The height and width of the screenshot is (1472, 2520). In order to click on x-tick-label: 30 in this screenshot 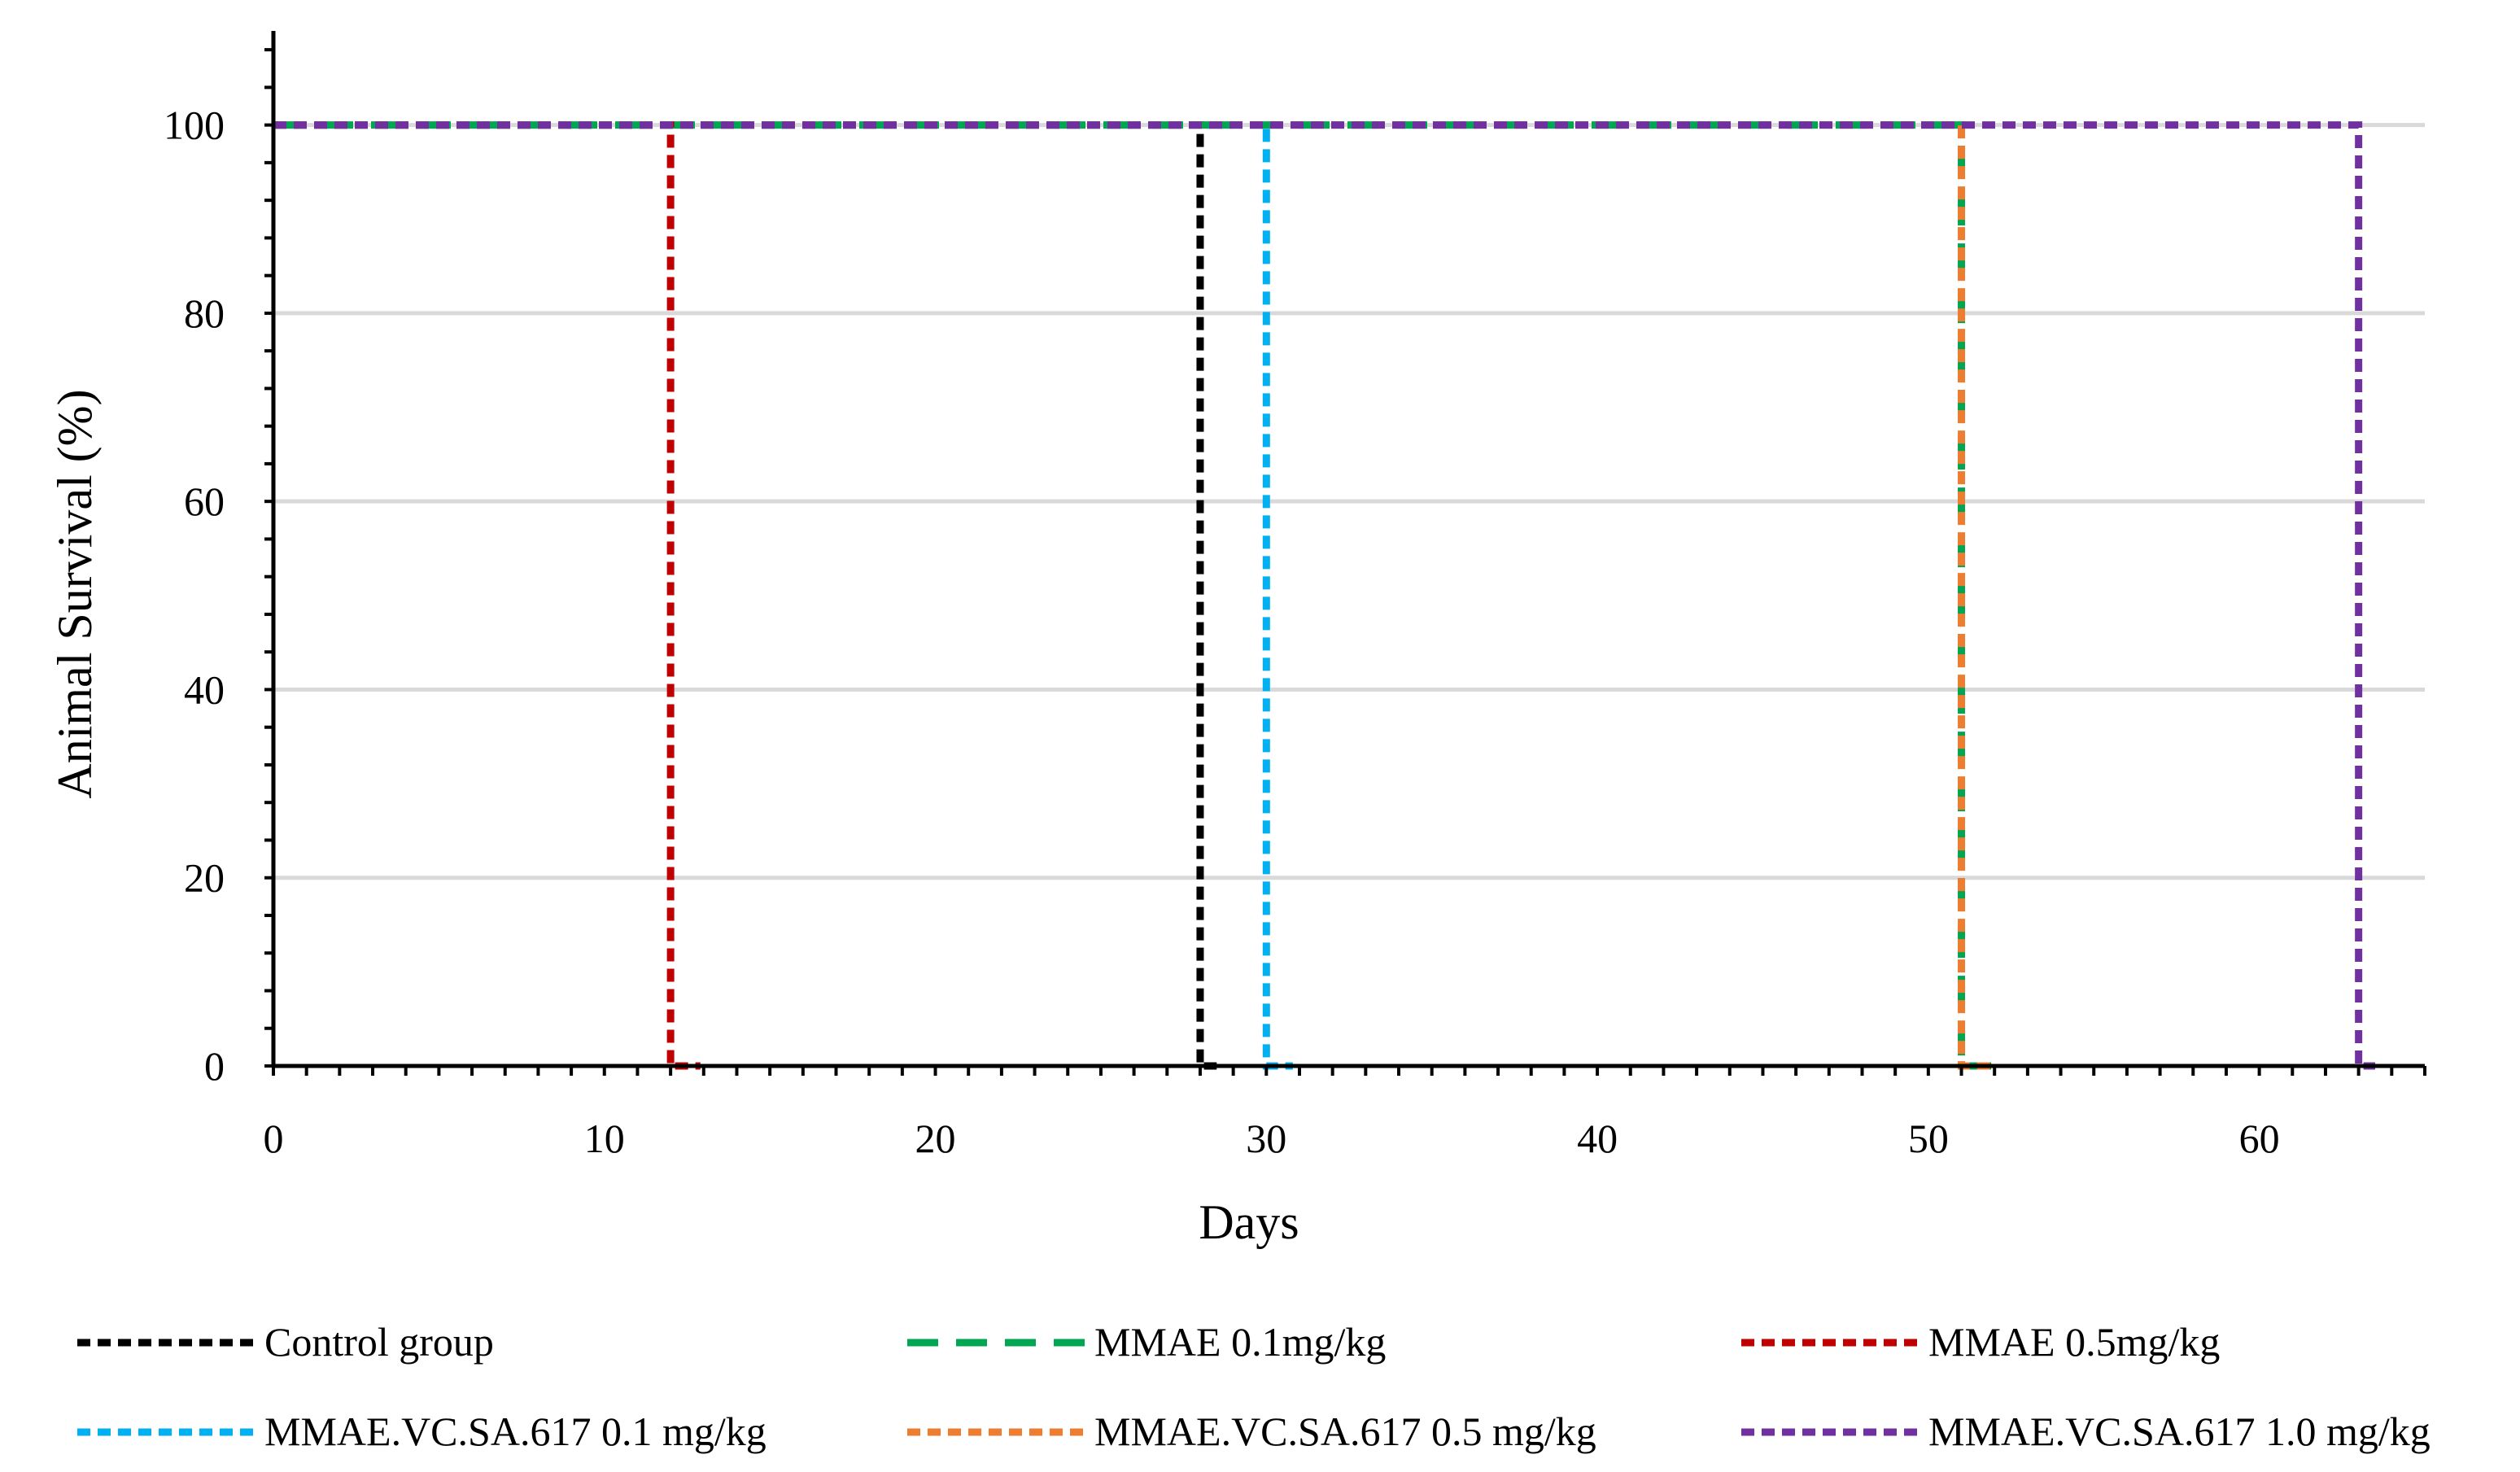, I will do `click(1266, 1138)`.